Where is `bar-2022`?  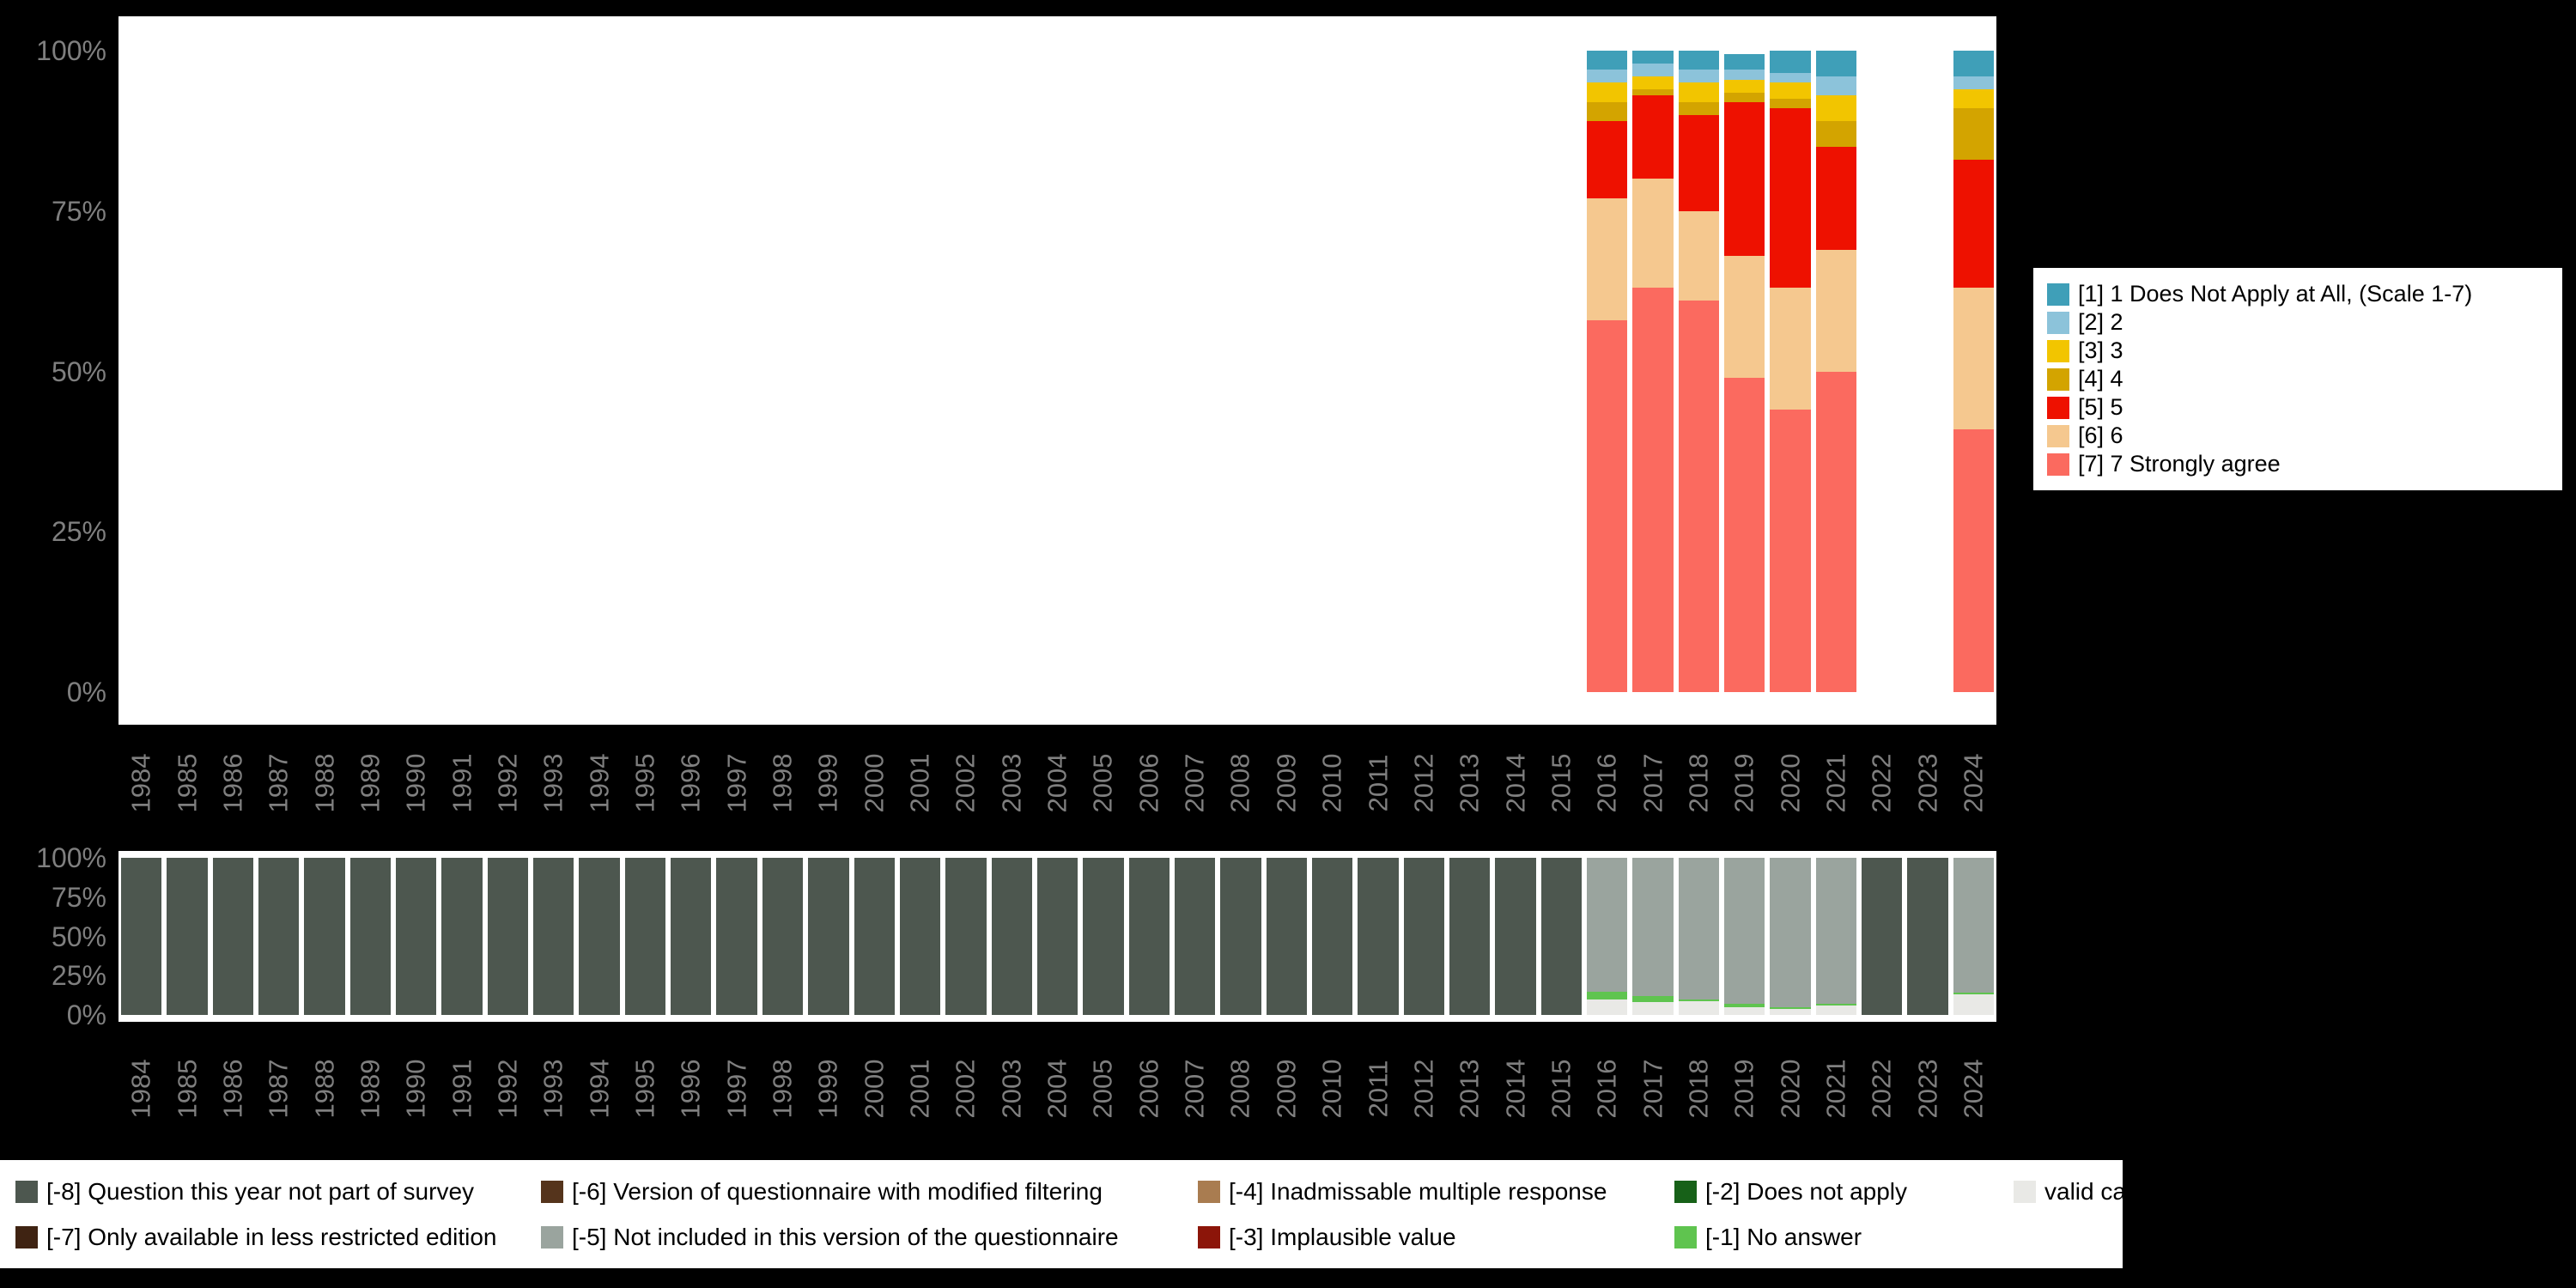 bar-2022 is located at coordinates (1882, 371).